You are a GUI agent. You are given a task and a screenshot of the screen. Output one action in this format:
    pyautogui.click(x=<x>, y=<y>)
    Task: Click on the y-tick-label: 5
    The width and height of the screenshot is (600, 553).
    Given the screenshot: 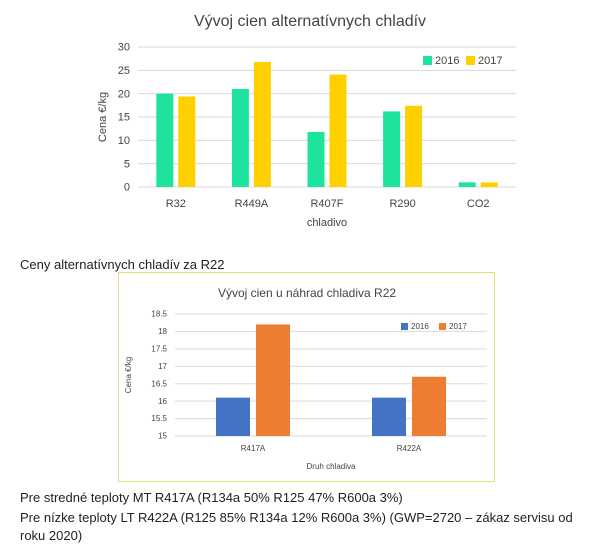 What is the action you would take?
    pyautogui.click(x=127, y=164)
    